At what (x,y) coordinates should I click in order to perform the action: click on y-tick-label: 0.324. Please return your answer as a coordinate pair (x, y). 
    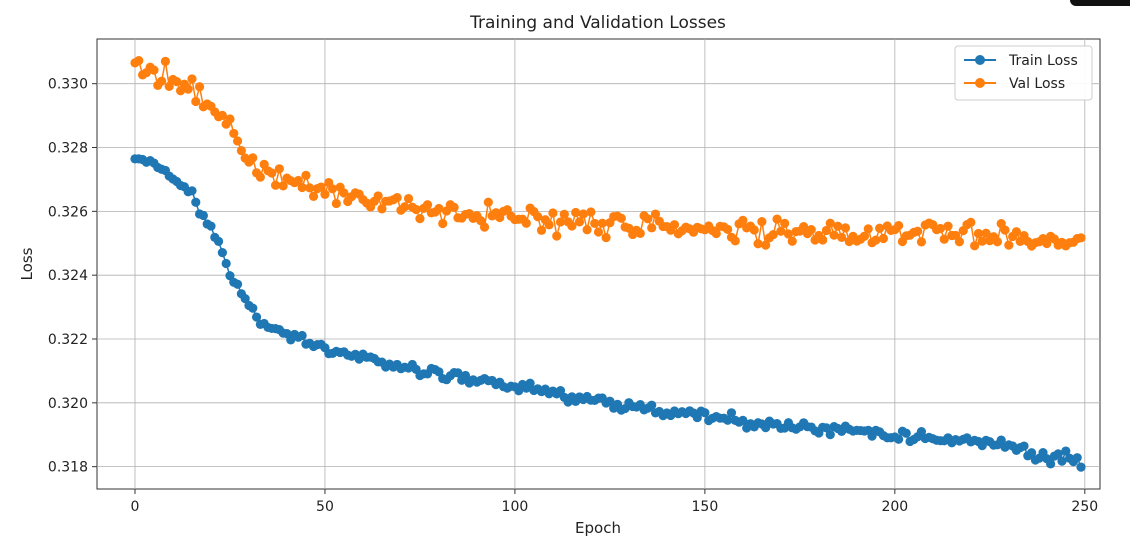
    Looking at the image, I should click on (68, 276).